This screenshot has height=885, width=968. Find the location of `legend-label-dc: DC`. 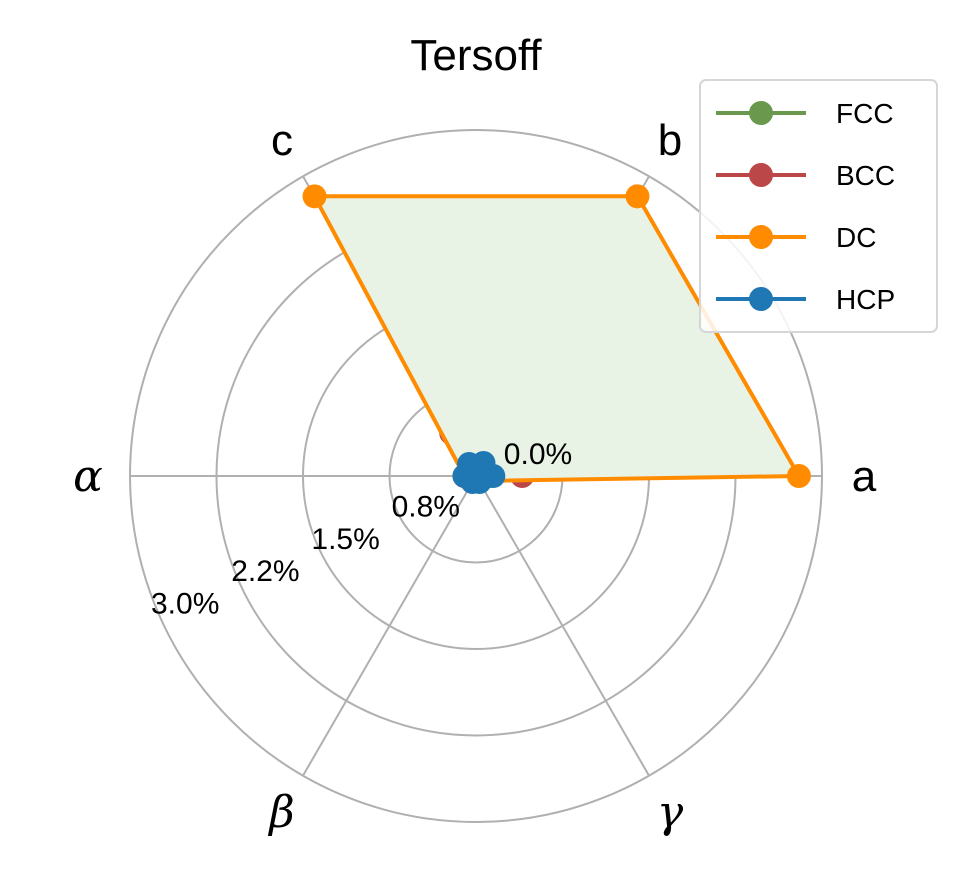

legend-label-dc: DC is located at coordinates (856, 237).